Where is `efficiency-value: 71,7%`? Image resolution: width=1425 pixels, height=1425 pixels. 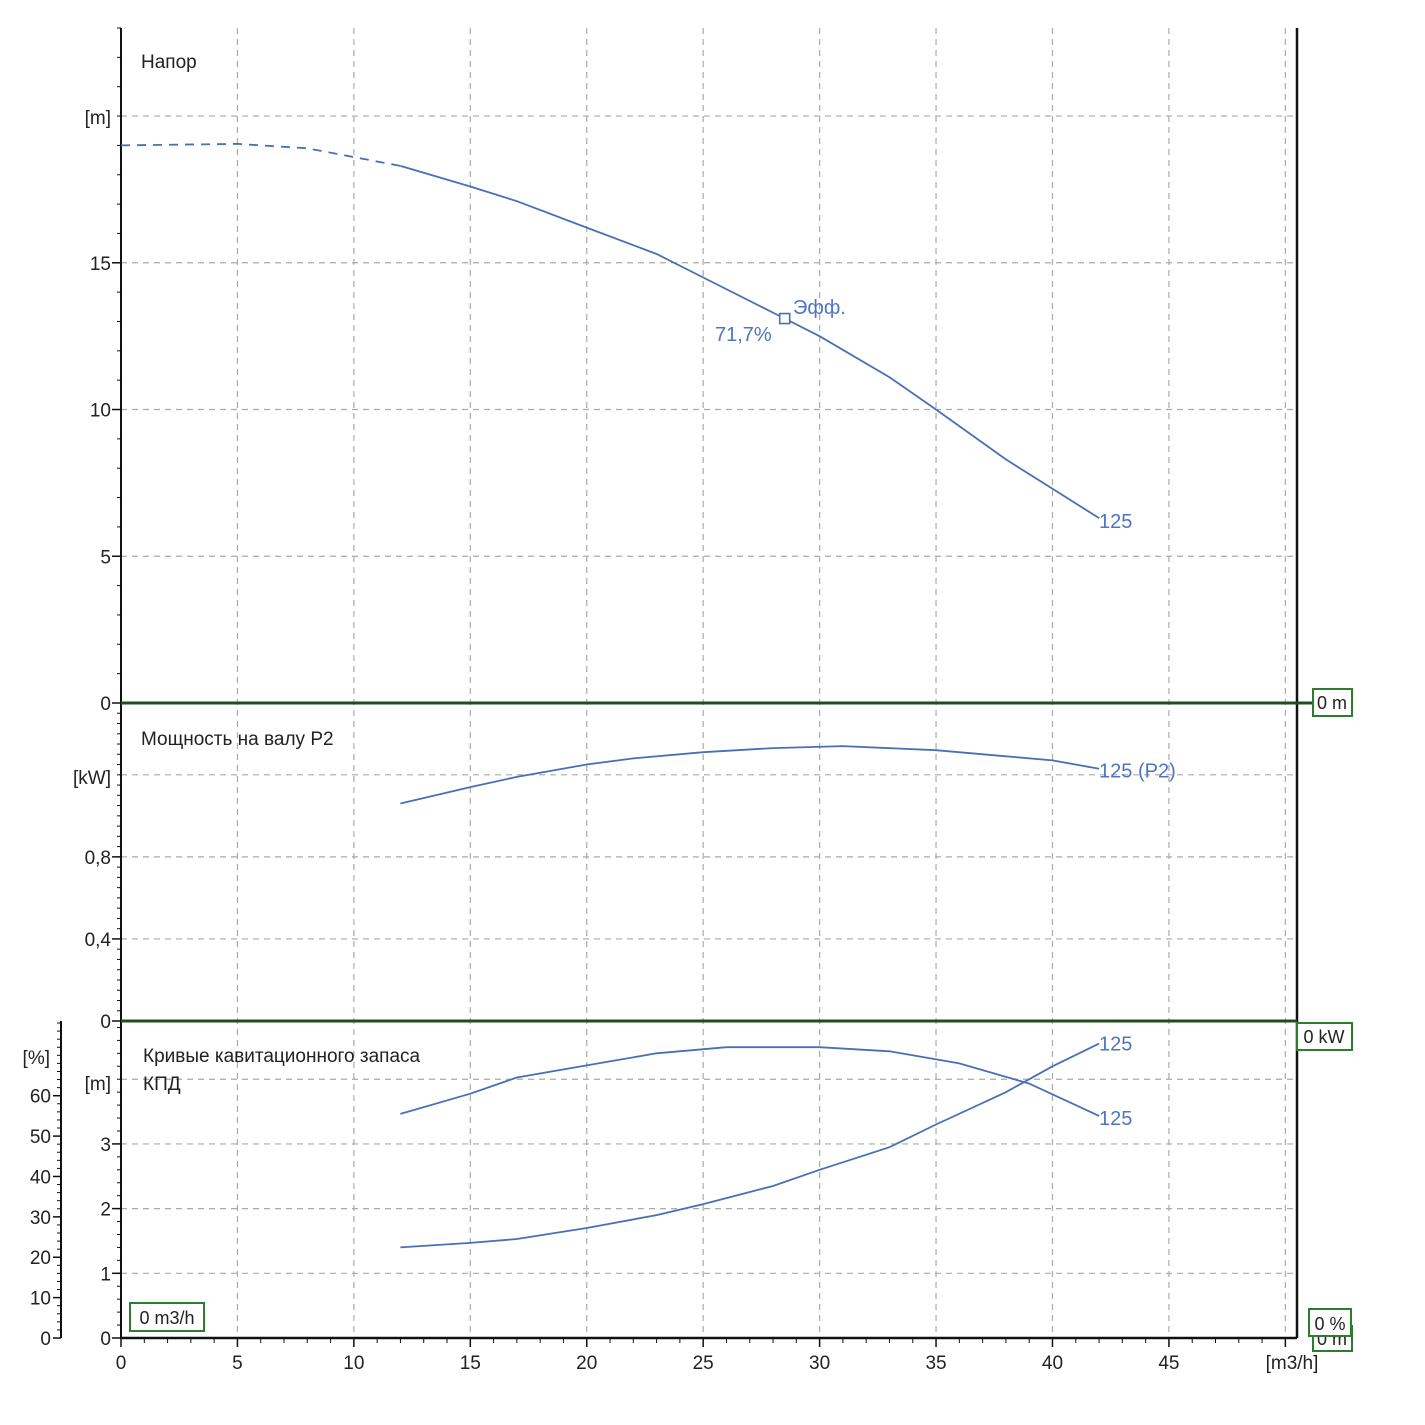 efficiency-value: 71,7% is located at coordinates (743, 335).